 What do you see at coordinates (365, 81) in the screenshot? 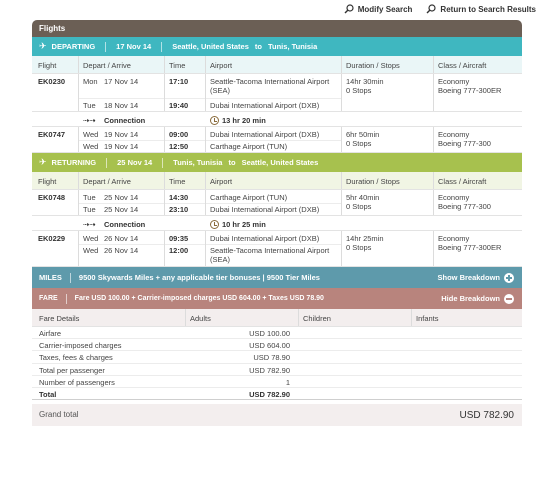
I see `duration: 14hr 30min` at bounding box center [365, 81].